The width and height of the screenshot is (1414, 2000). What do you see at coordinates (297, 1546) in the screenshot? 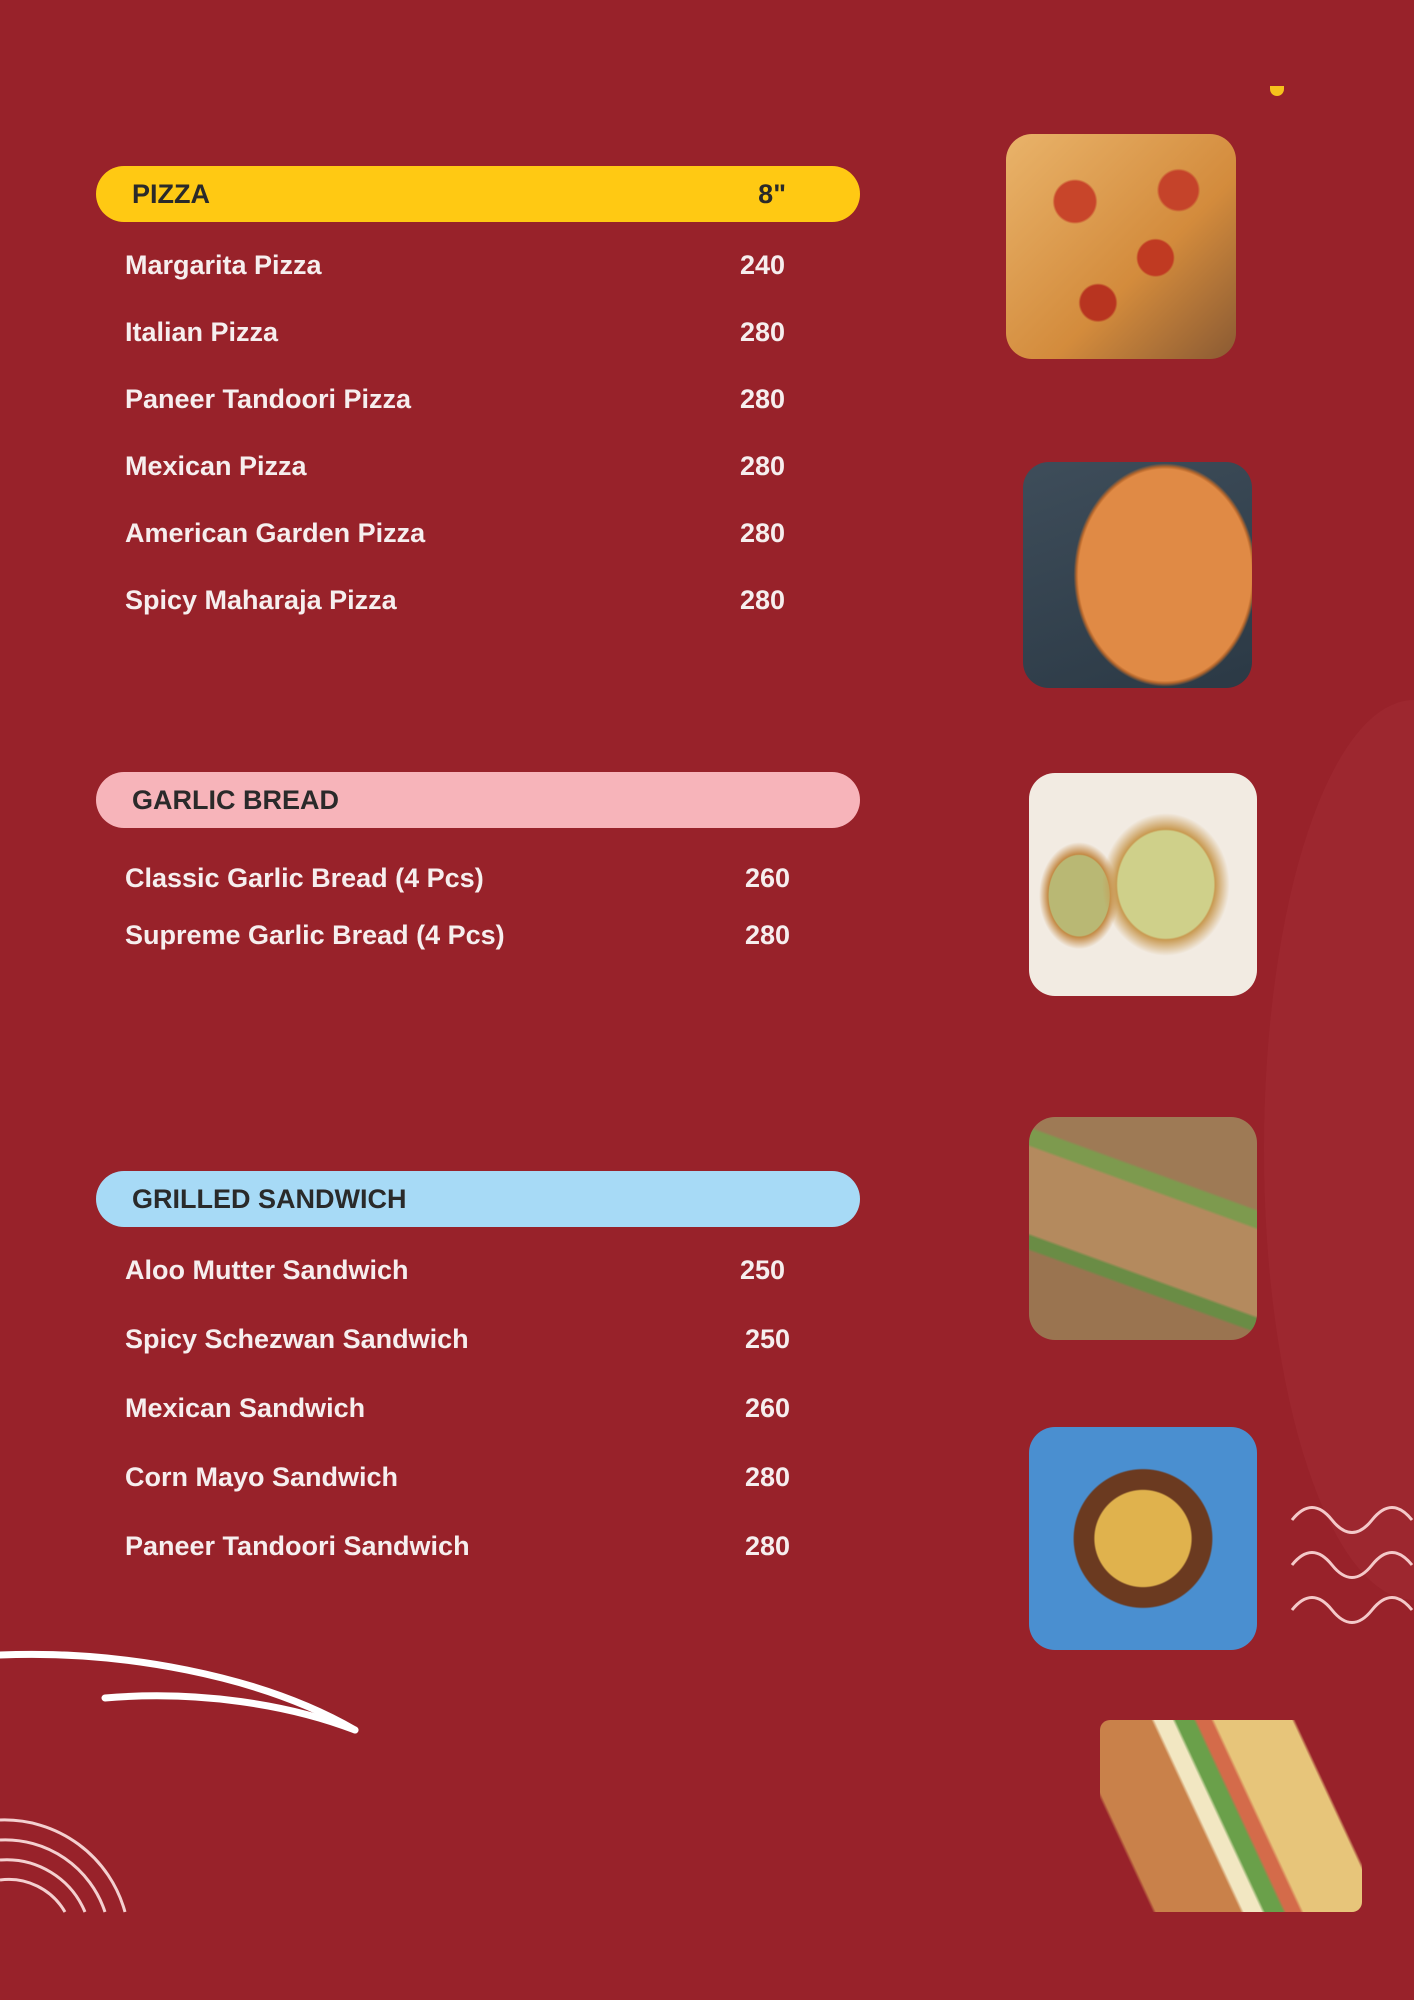
I see `item-name: Paneer Tandoori Sandwich` at bounding box center [297, 1546].